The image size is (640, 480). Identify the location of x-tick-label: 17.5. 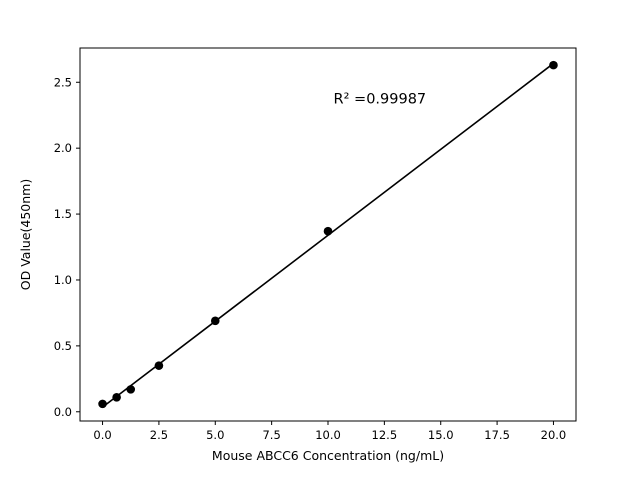
(497, 435).